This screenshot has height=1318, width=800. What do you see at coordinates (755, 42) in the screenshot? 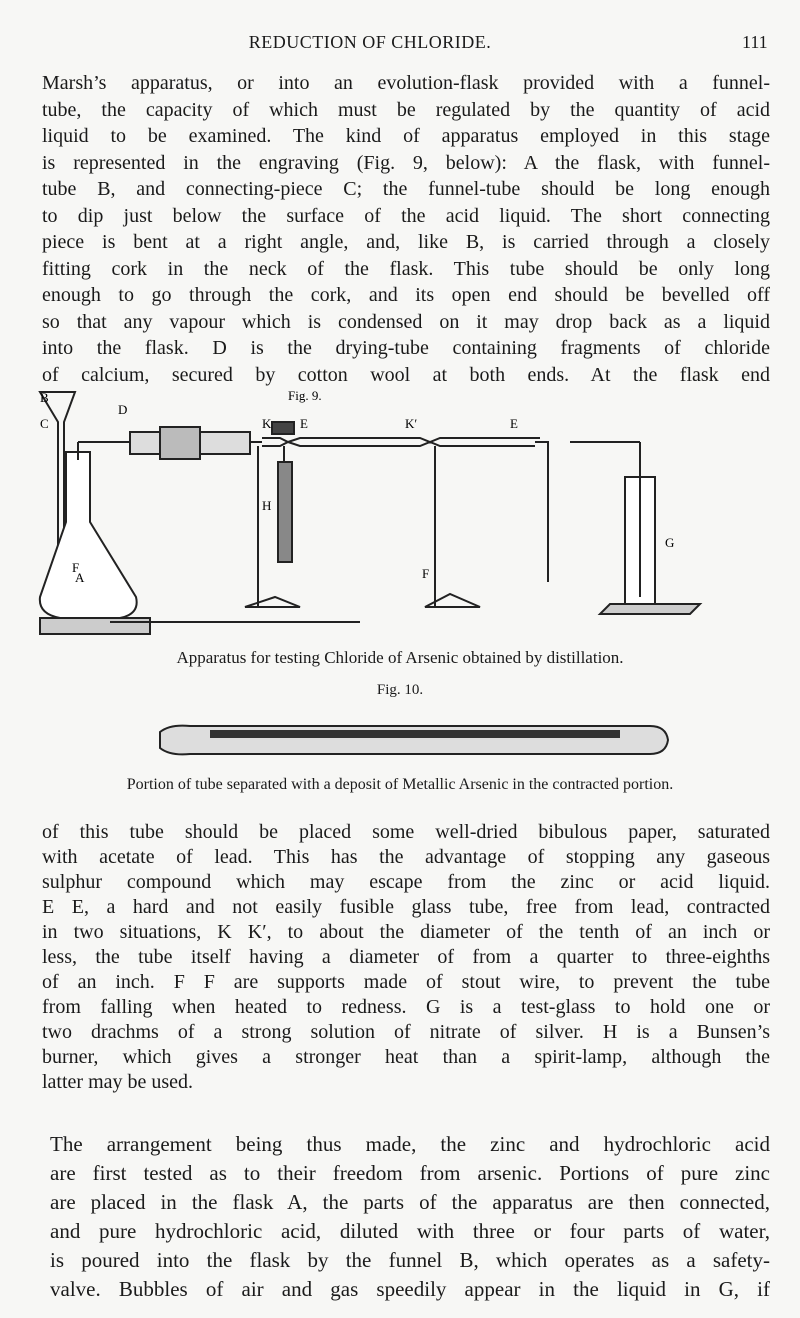
I see `page-number: 111` at bounding box center [755, 42].